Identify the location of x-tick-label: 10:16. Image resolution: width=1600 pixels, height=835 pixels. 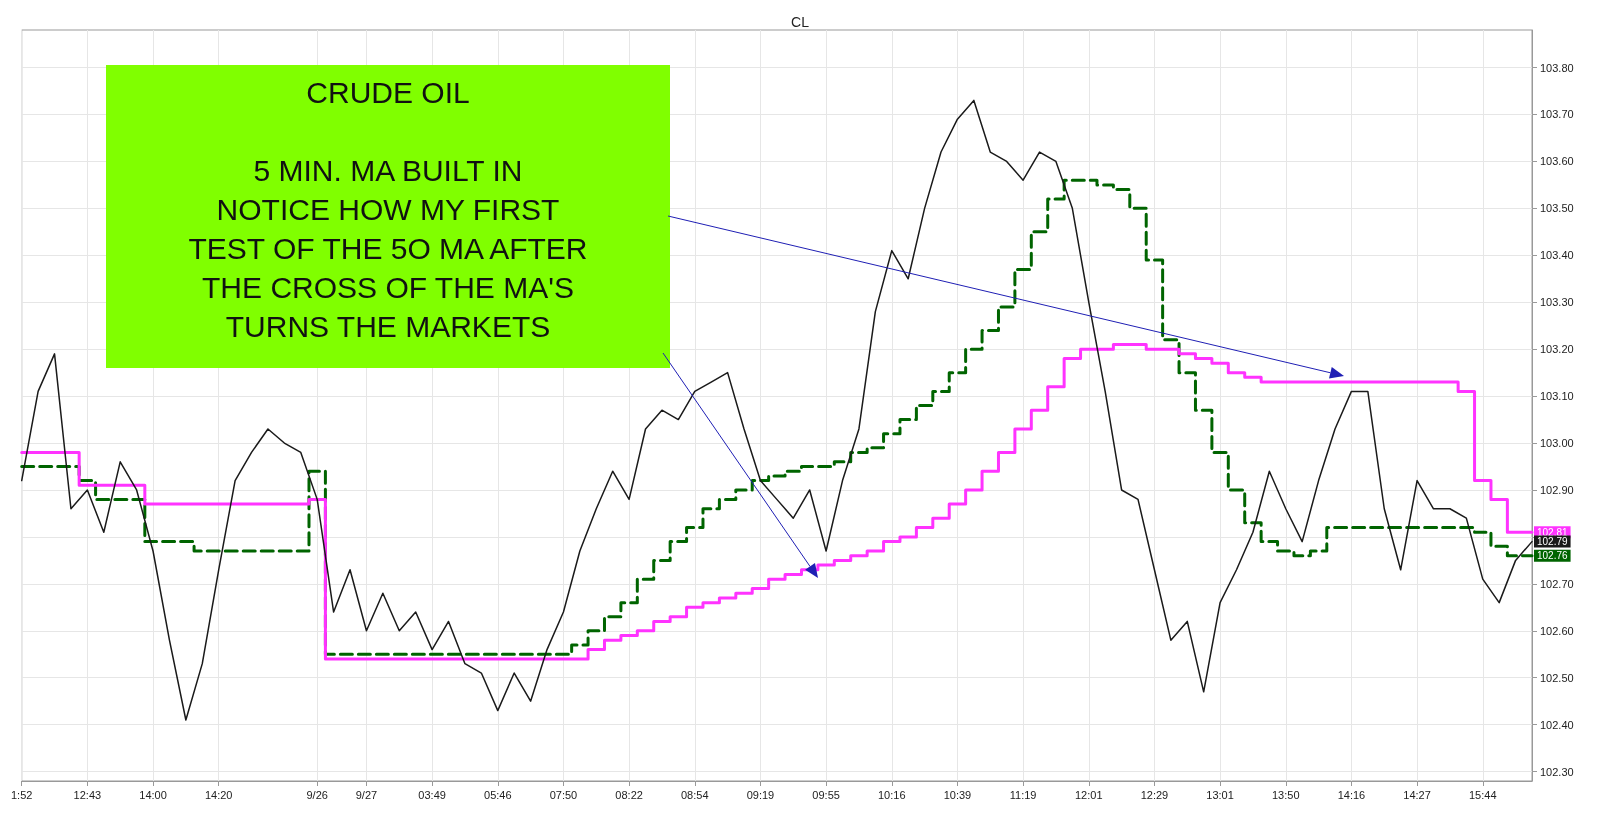
(892, 794).